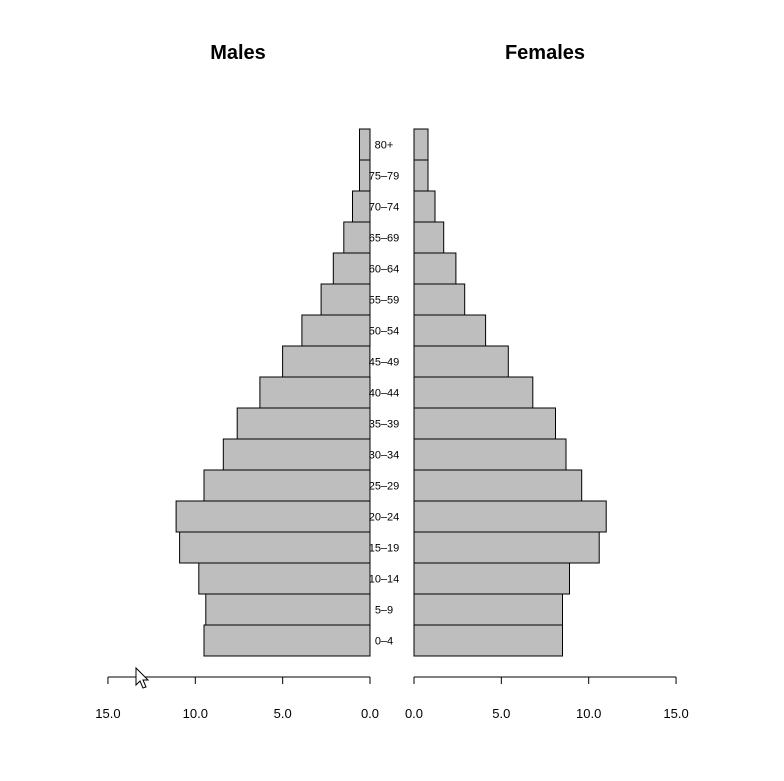  I want to click on age-group-label: 15–19, so click(384, 549).